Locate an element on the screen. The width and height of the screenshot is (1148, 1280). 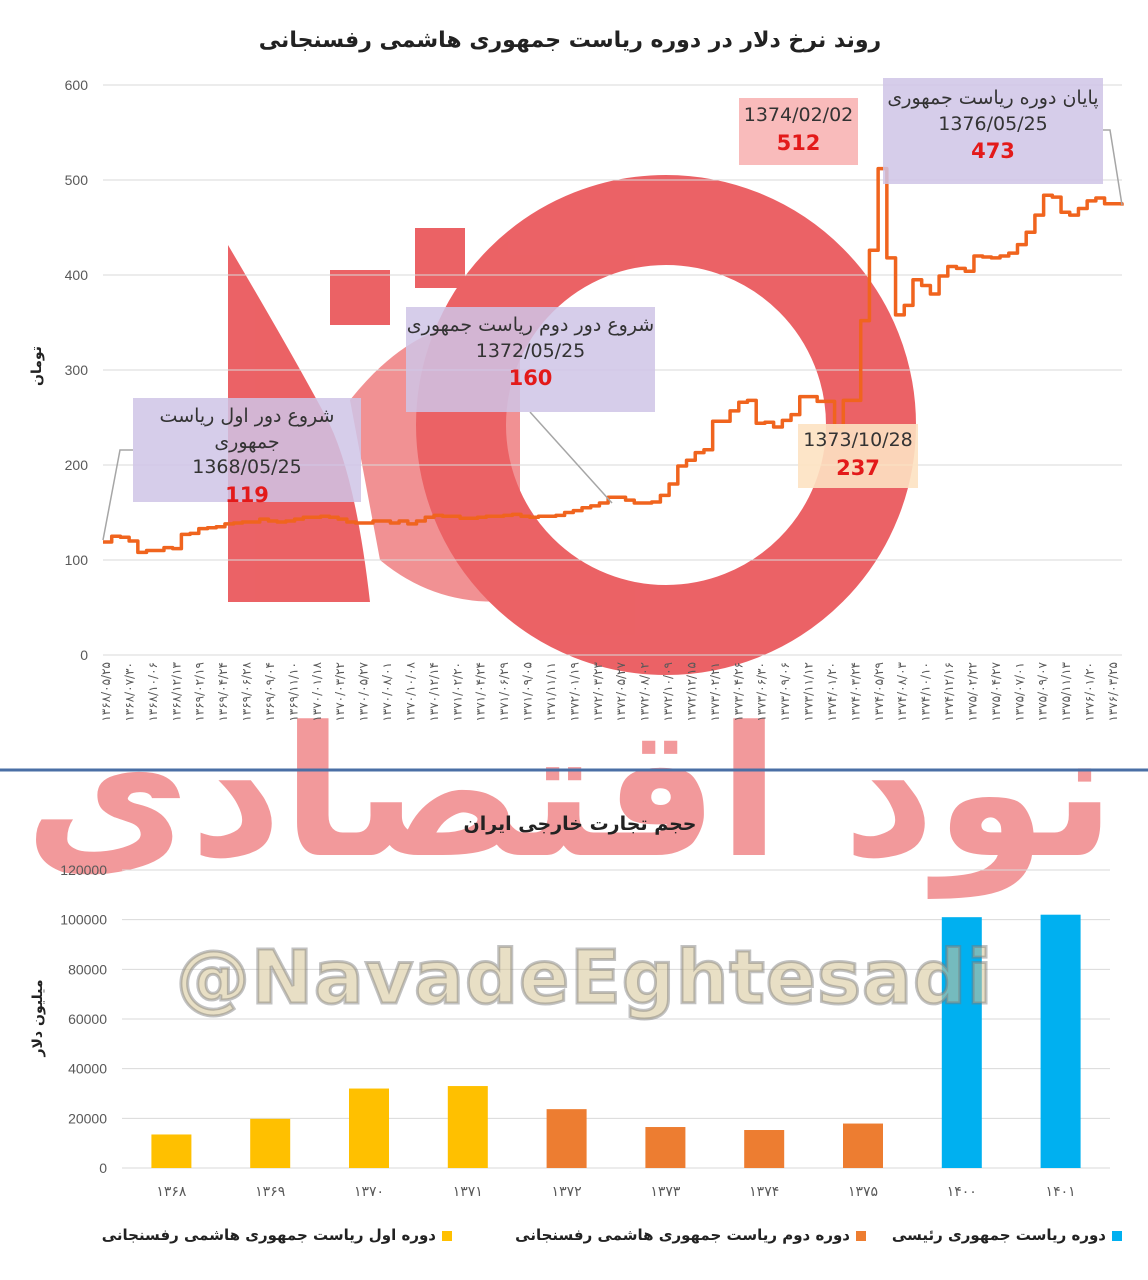
bar-chart-y-tick: 60000 is located at coordinates (87, 1019).